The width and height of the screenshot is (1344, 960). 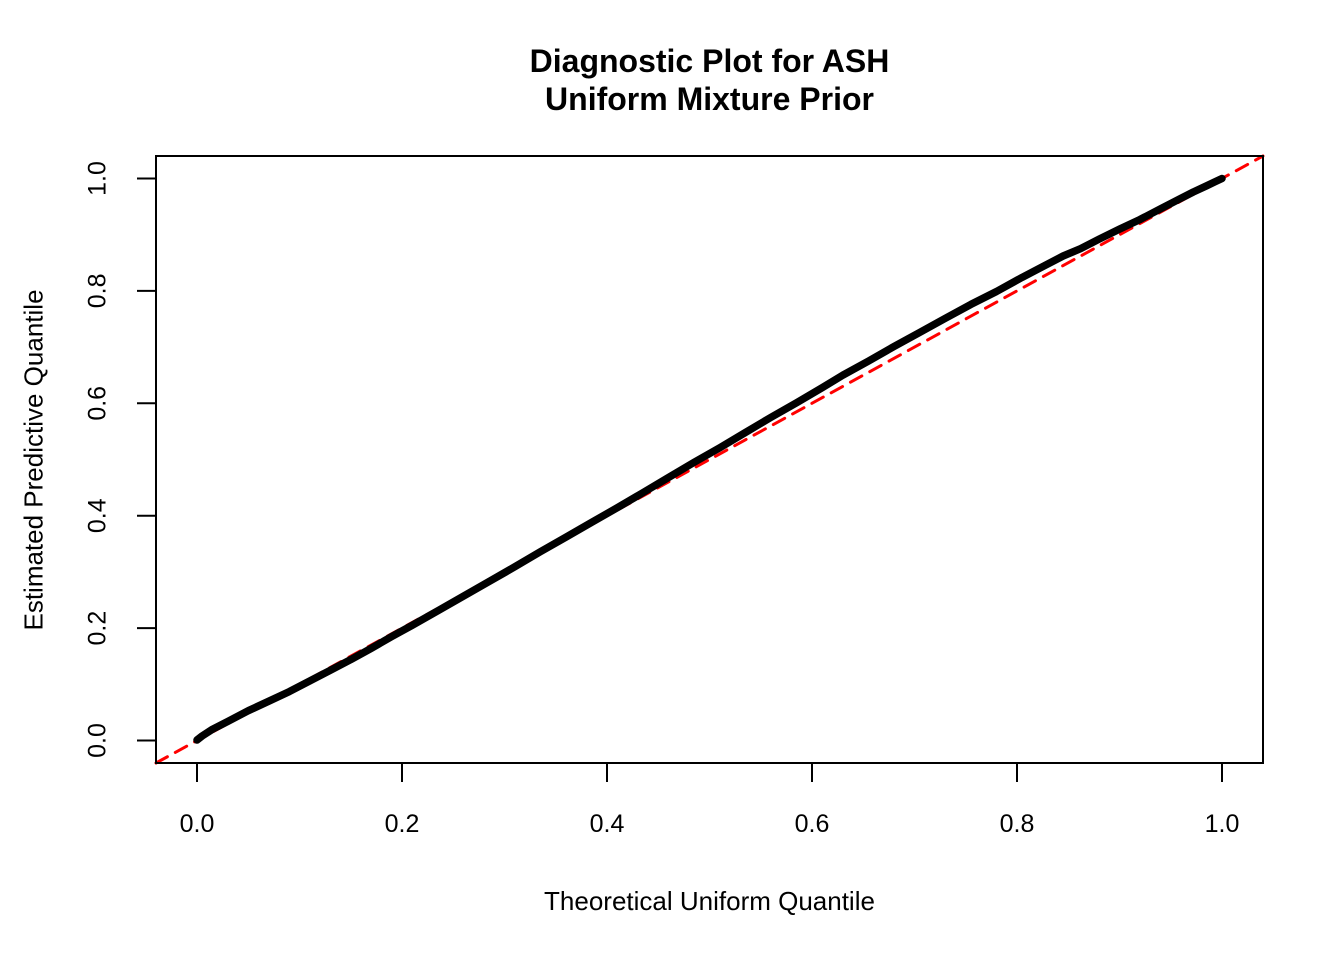 I want to click on x-axis-ticks: 0.0 0.2 0.4 0.6 0.8 1.0, so click(x=710, y=800).